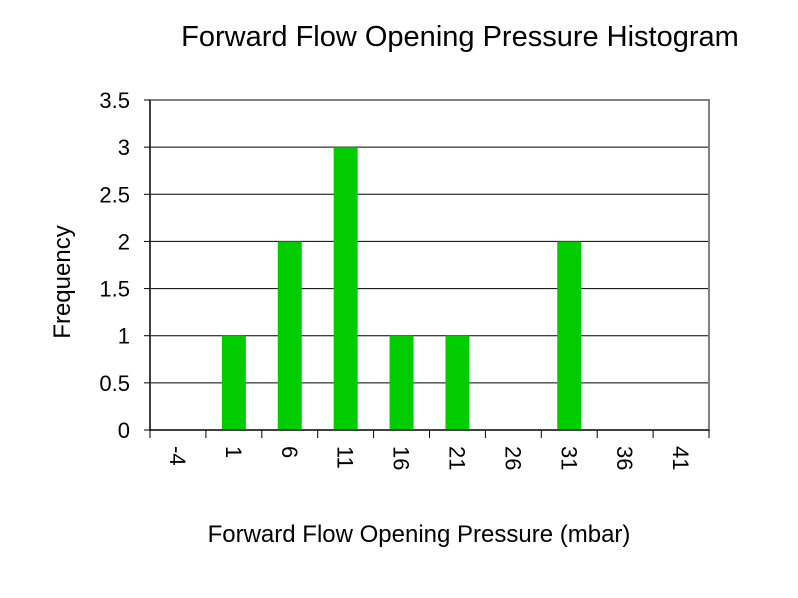  What do you see at coordinates (114, 289) in the screenshot?
I see `y-tick-label: 1.5` at bounding box center [114, 289].